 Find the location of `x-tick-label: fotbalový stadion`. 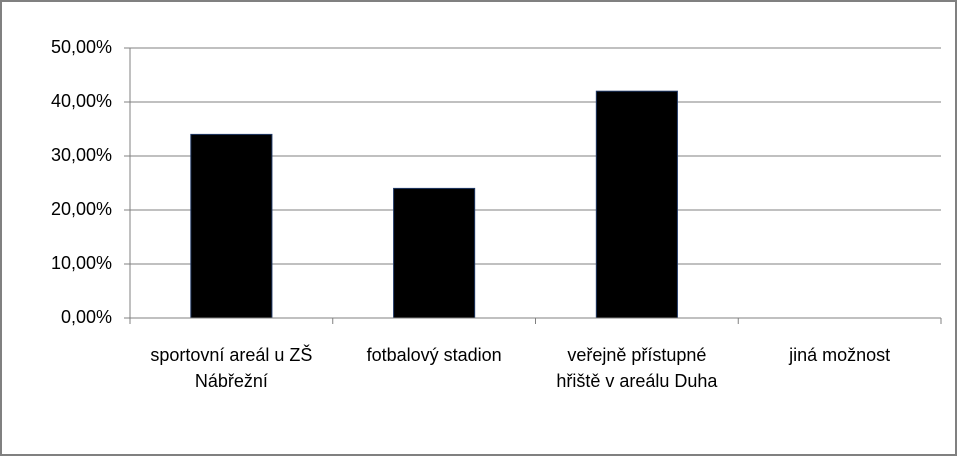

x-tick-label: fotbalový stadion is located at coordinates (434, 355).